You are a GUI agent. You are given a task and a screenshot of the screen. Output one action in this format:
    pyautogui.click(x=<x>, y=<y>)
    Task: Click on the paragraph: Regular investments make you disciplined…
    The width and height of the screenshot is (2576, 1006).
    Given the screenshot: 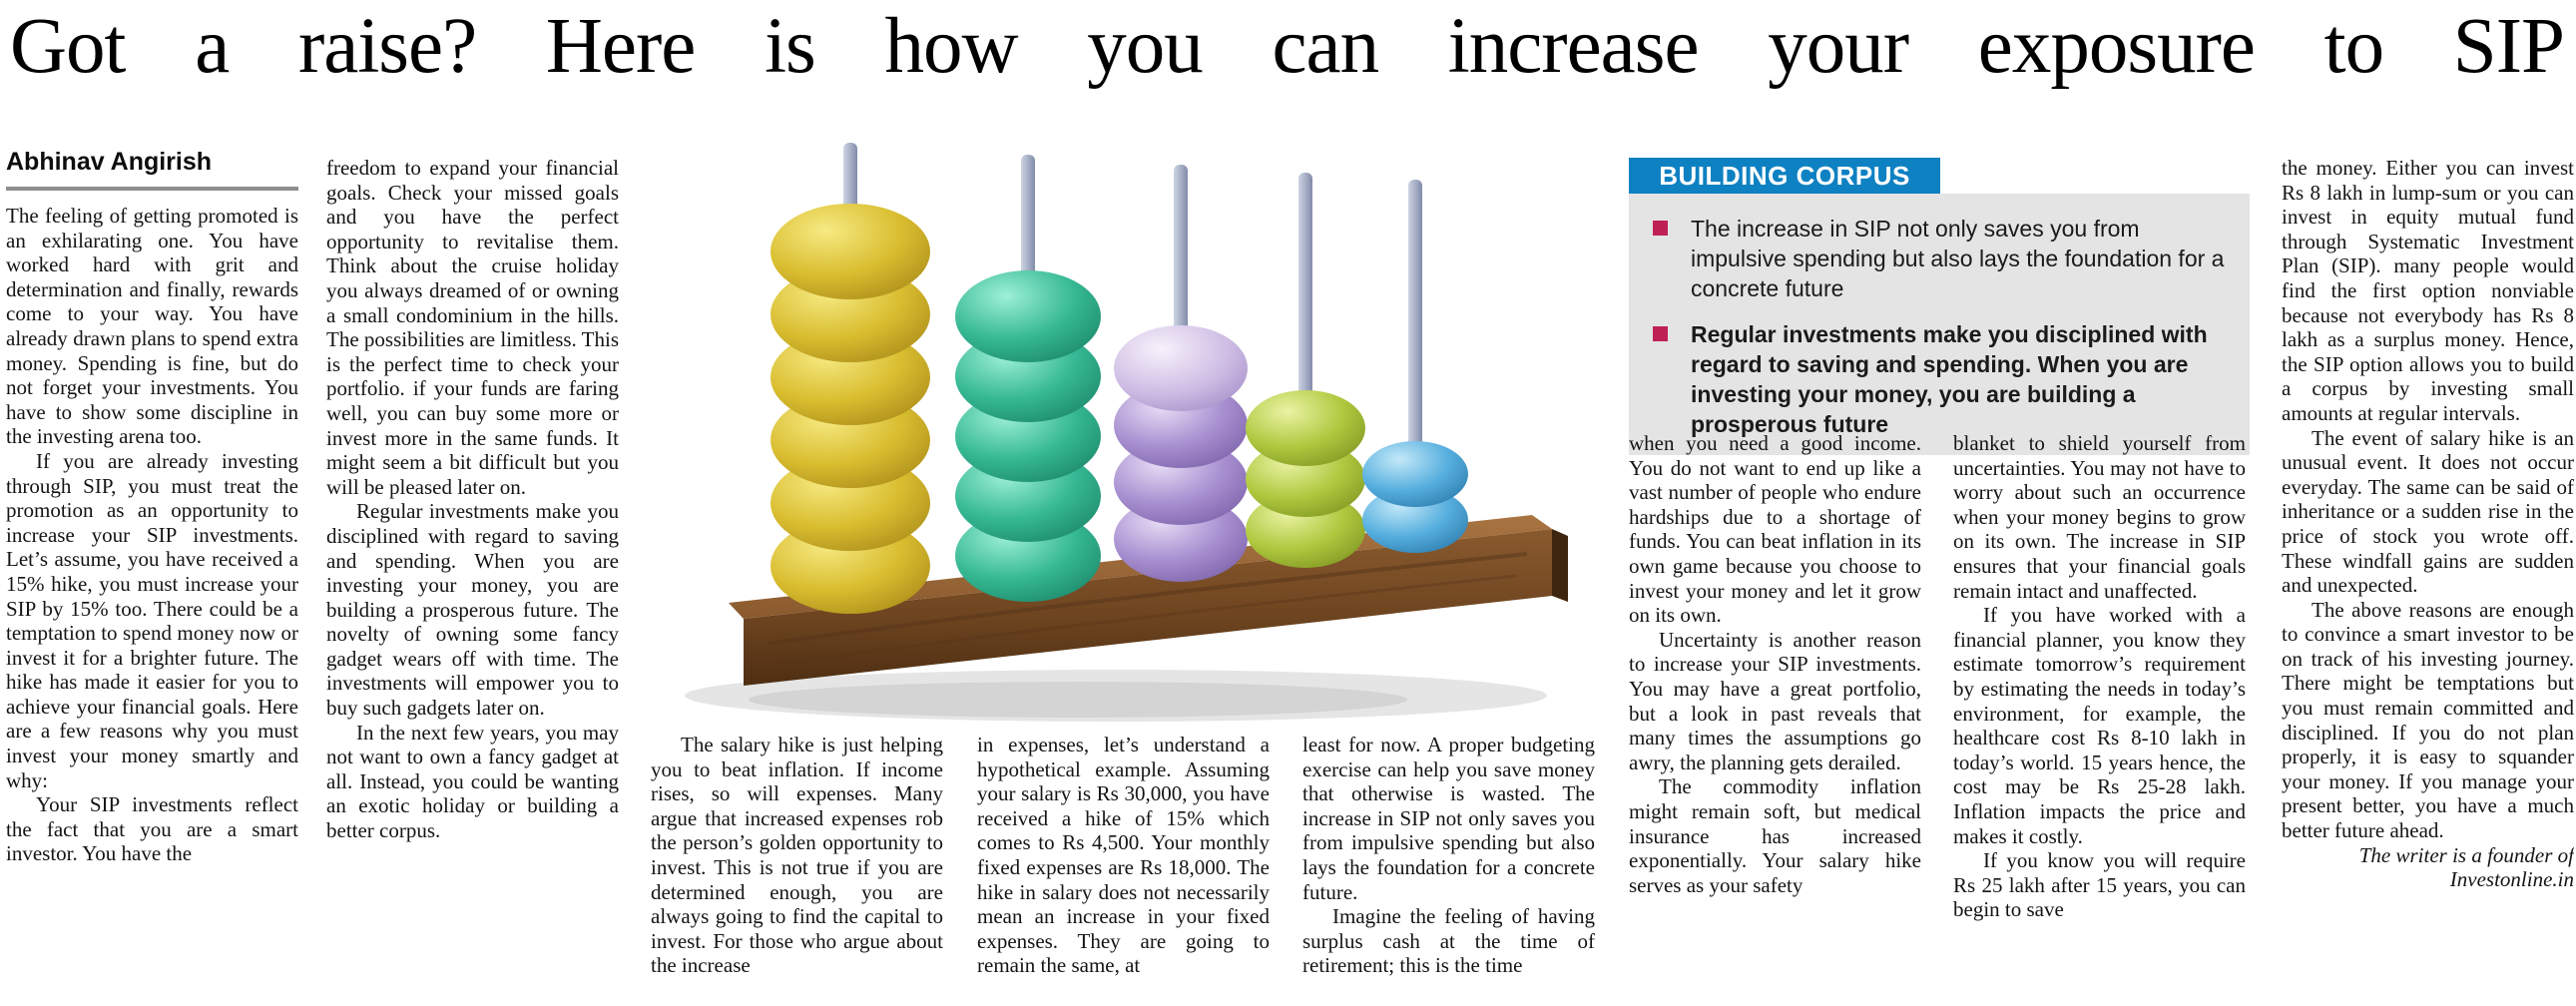 What is the action you would take?
    pyautogui.click(x=473, y=610)
    